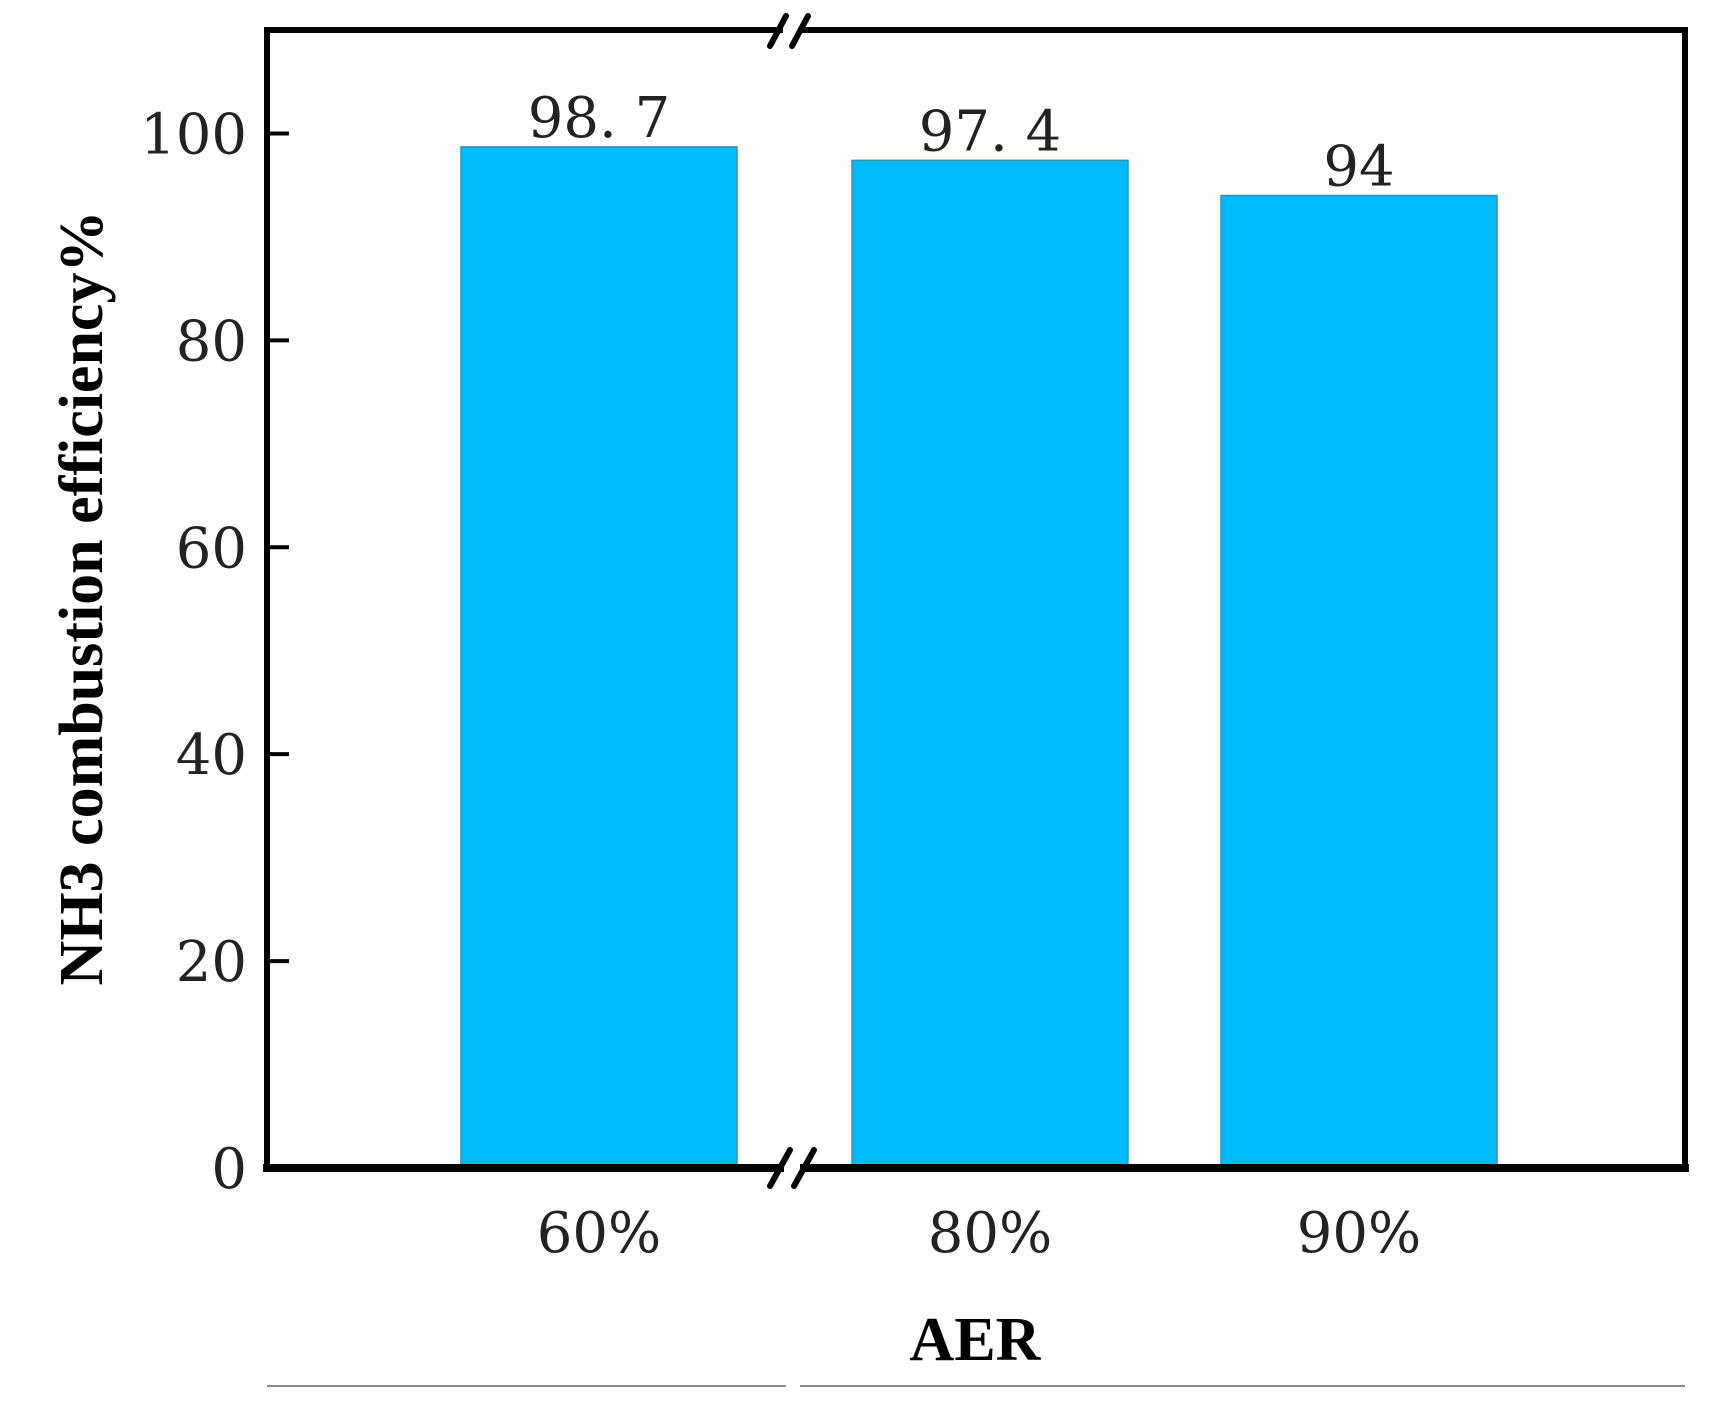 This screenshot has width=1717, height=1416. Describe the element at coordinates (789, 31) in the screenshot. I see `axis-break-top` at that location.